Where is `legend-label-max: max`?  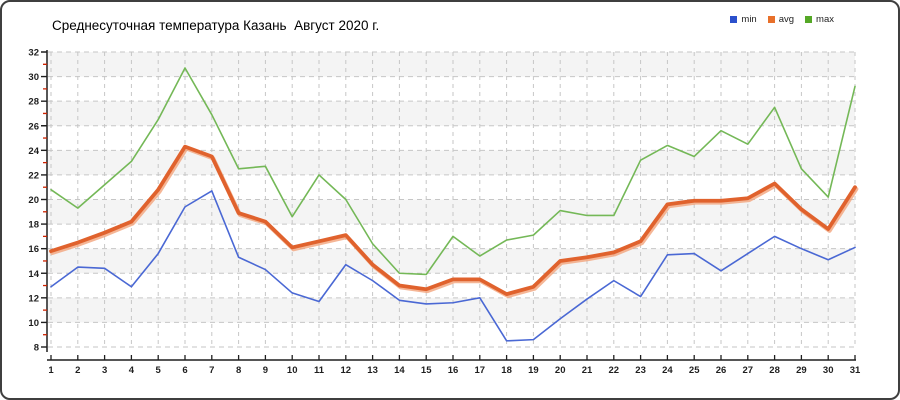
legend-label-max: max is located at coordinates (825, 19).